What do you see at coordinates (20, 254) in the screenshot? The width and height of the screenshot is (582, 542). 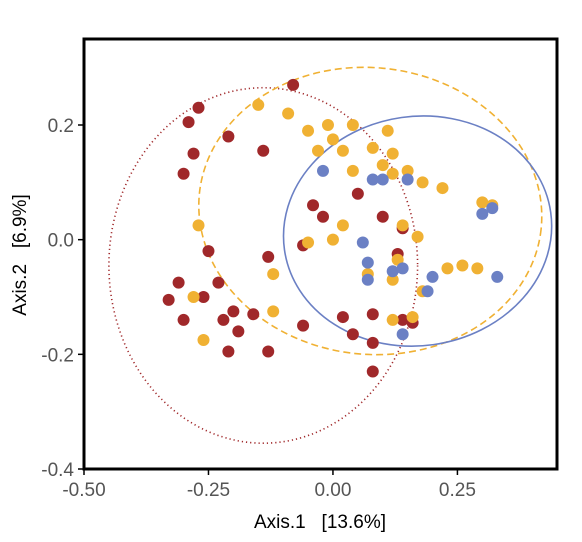 I see `y-axis-title: Axis.2 [6.9%]` at bounding box center [20, 254].